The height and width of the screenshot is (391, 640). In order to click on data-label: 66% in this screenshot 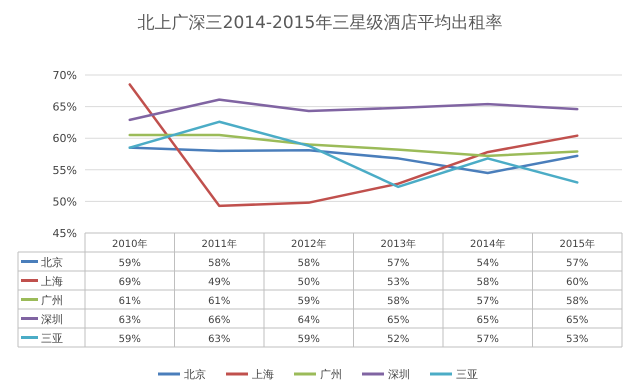, I will do `click(219, 320)`.